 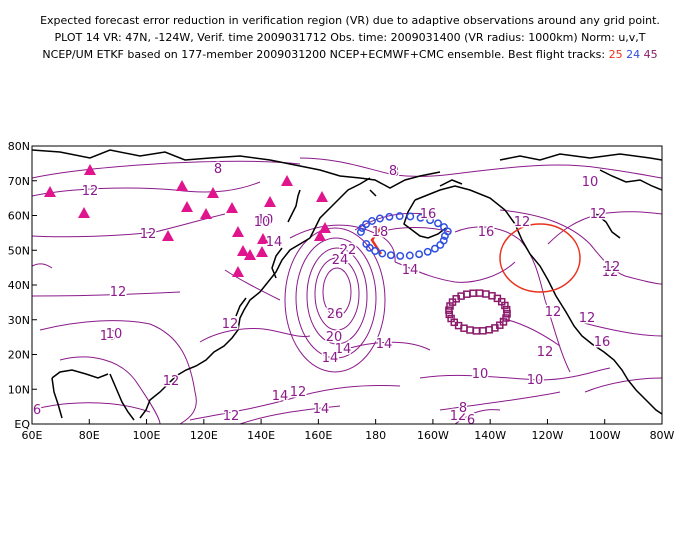 What do you see at coordinates (540, 258) in the screenshot?
I see `verification-region-circle` at bounding box center [540, 258].